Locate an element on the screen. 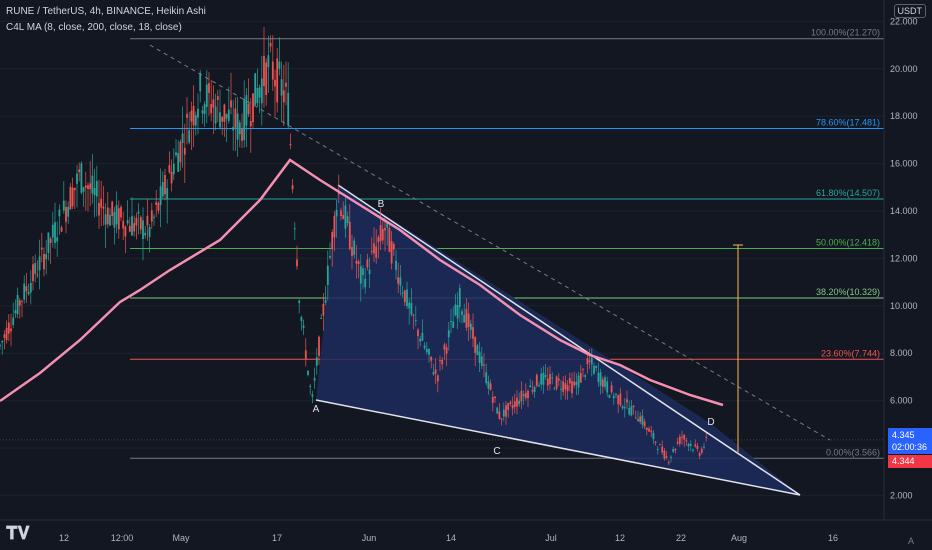 This screenshot has height=550, width=932. second-price-tag: 4.344 is located at coordinates (910, 461).